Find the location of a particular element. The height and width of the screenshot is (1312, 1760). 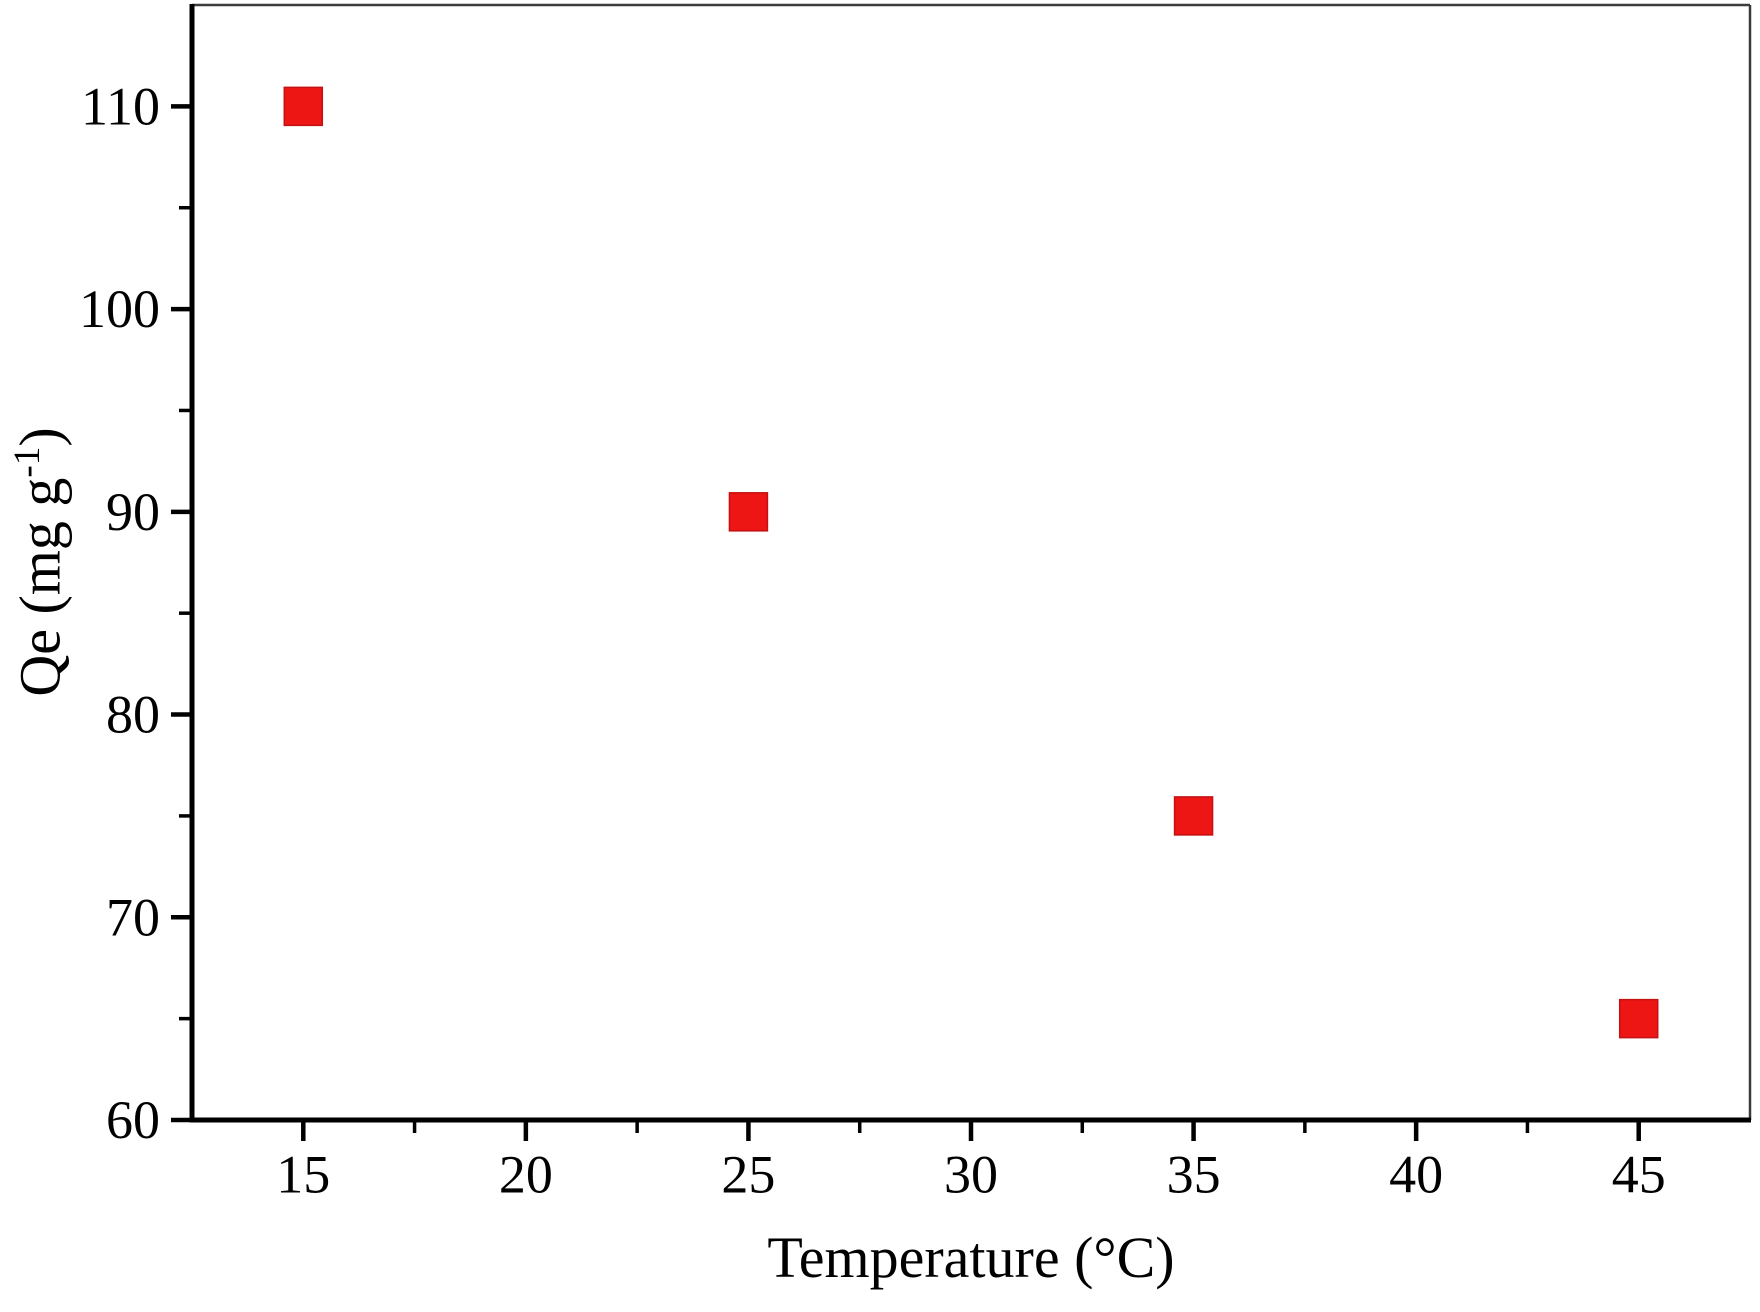

x-axis-title-text: Temperature (°C) is located at coordinates (971, 1257).